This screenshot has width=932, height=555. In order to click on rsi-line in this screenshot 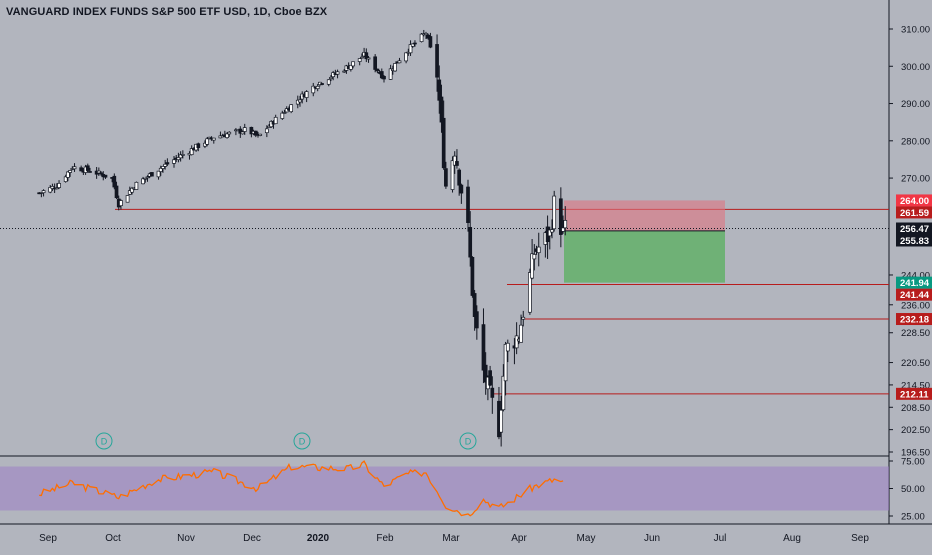, I will do `click(301, 488)`.